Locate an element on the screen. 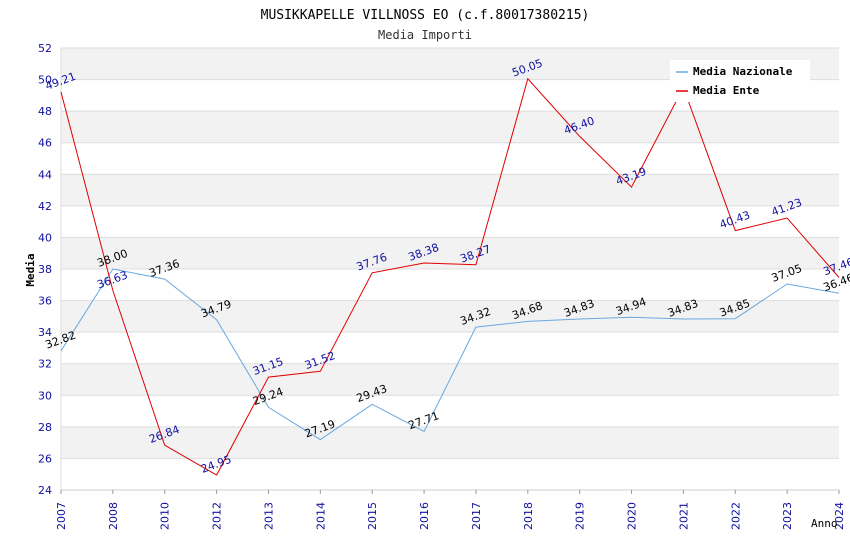 This screenshot has height=550, width=850. x-tick-label: 2014 is located at coordinates (320, 516).